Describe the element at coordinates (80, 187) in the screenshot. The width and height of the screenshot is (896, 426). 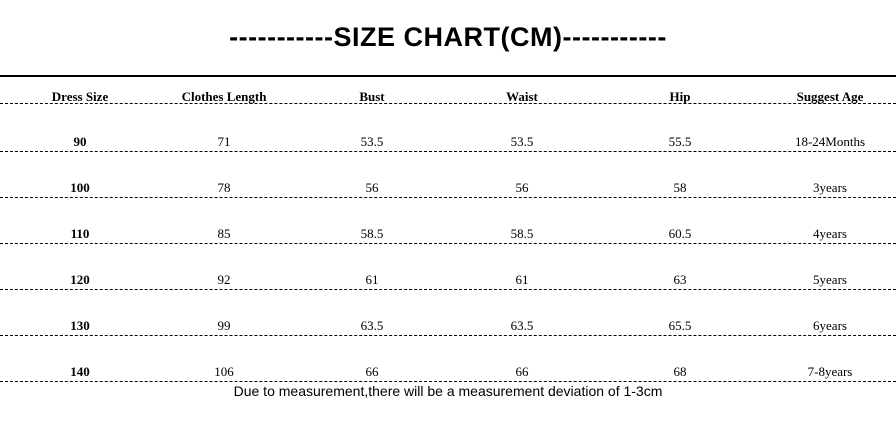
I see `table-cell: 100` at that location.